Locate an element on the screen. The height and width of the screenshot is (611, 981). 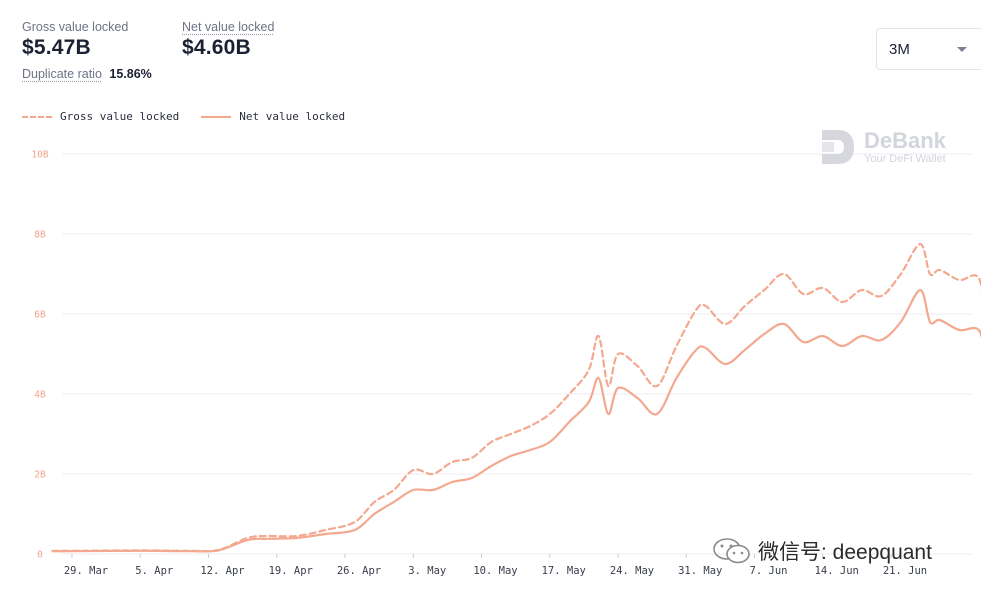
y-tick-label: 2B is located at coordinates (40, 475).